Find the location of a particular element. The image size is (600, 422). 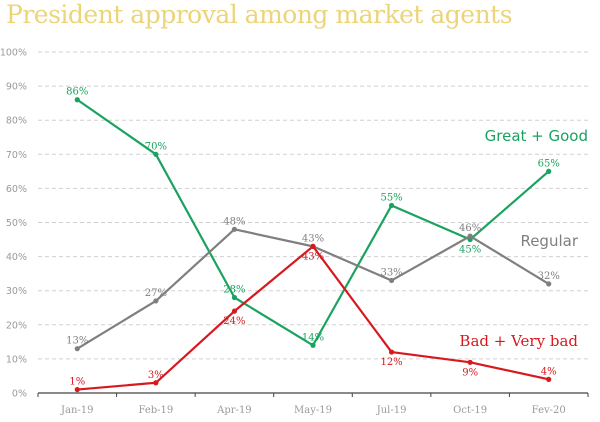

y-tick-label: 20% is located at coordinates (16, 325).